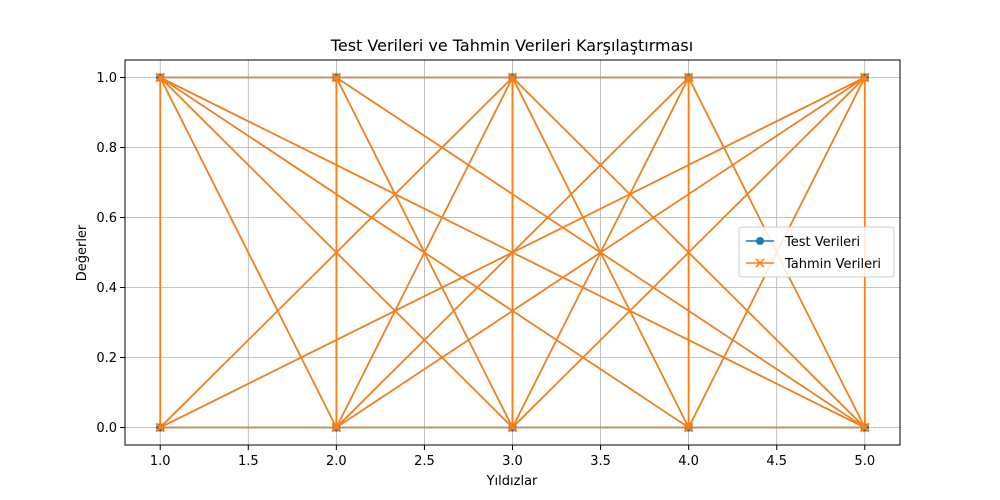  What do you see at coordinates (512, 481) in the screenshot?
I see `x-axis-label: Yıldızlar` at bounding box center [512, 481].